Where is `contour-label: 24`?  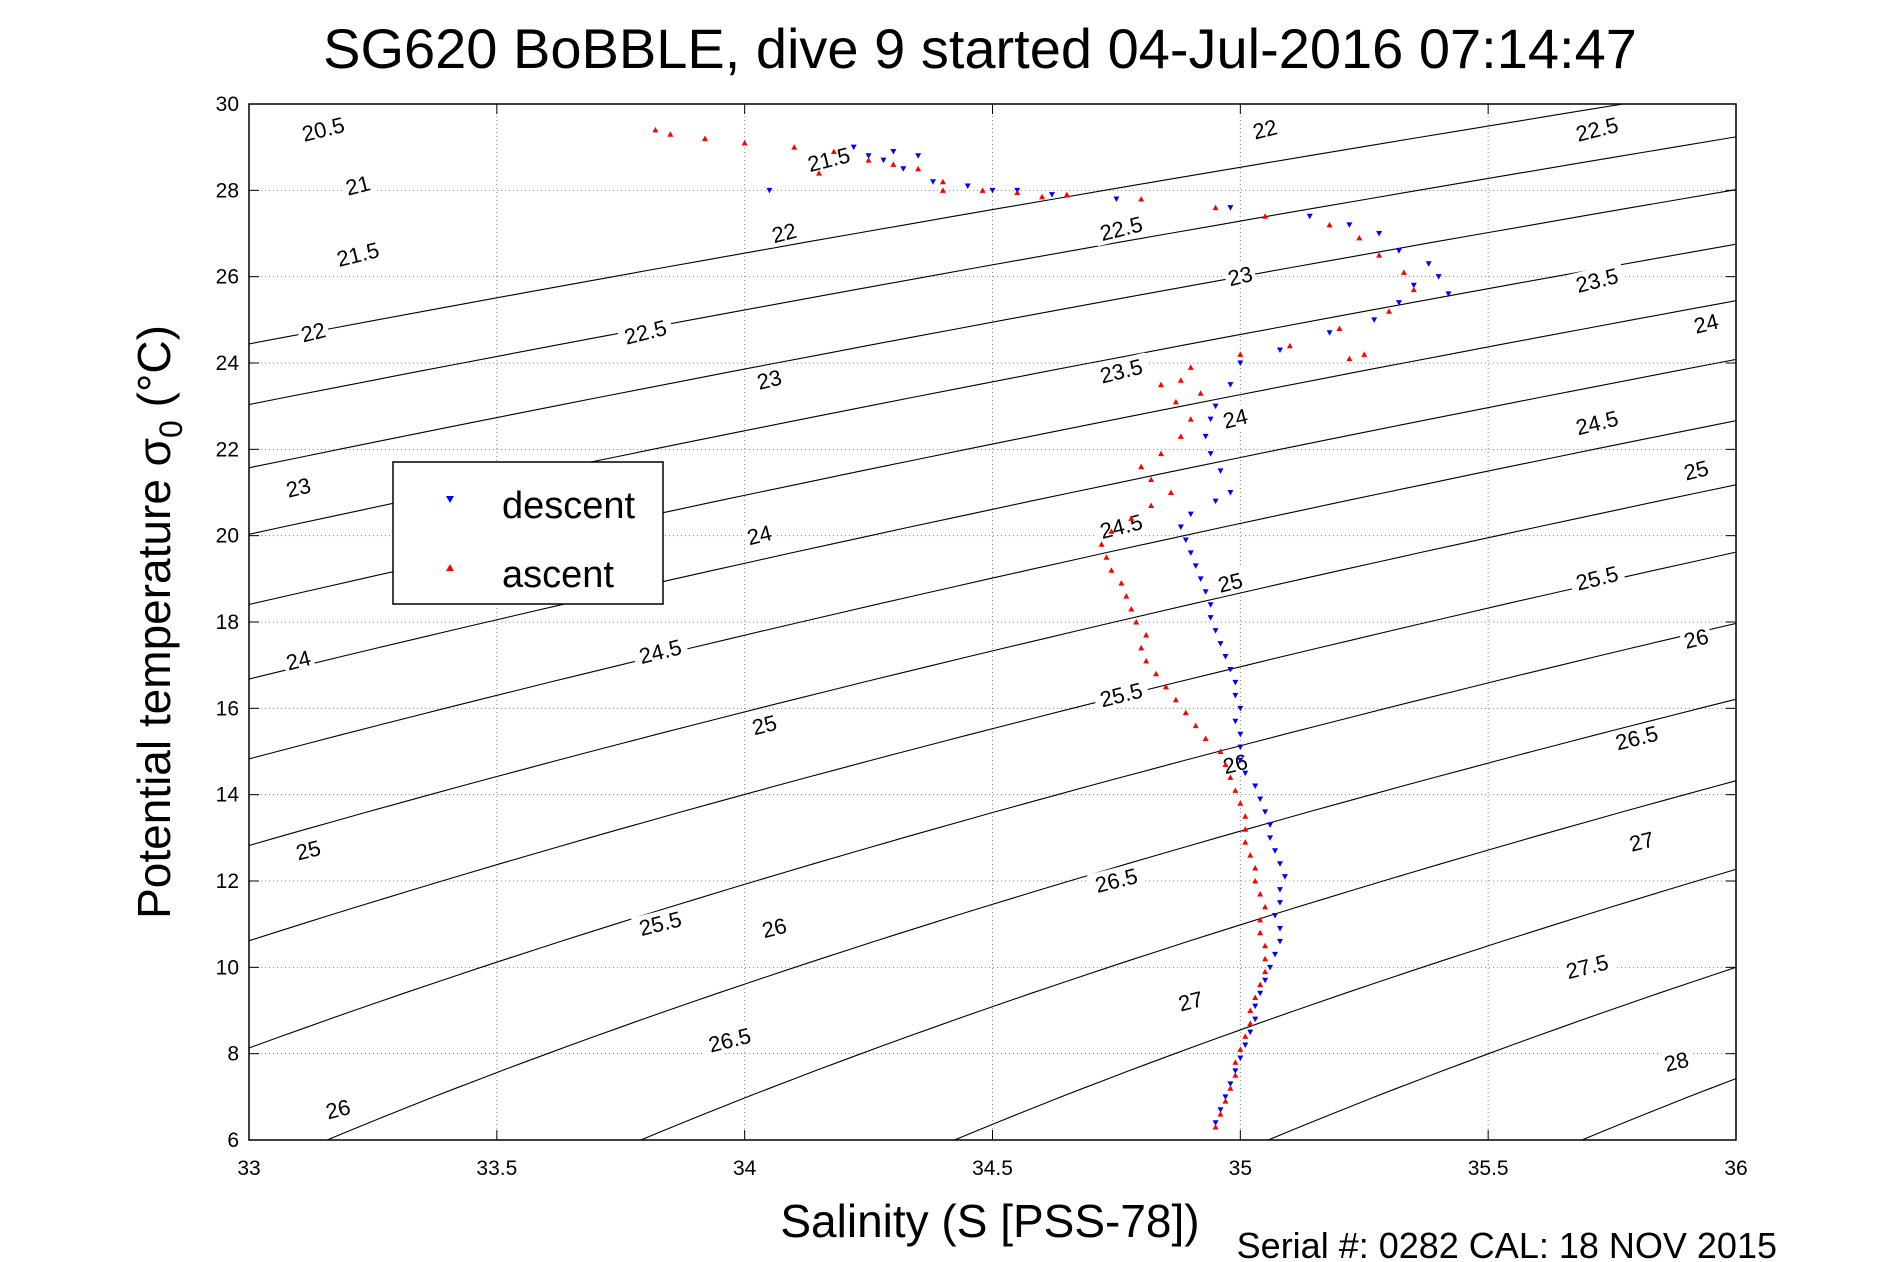 contour-label: 24 is located at coordinates (1706, 324).